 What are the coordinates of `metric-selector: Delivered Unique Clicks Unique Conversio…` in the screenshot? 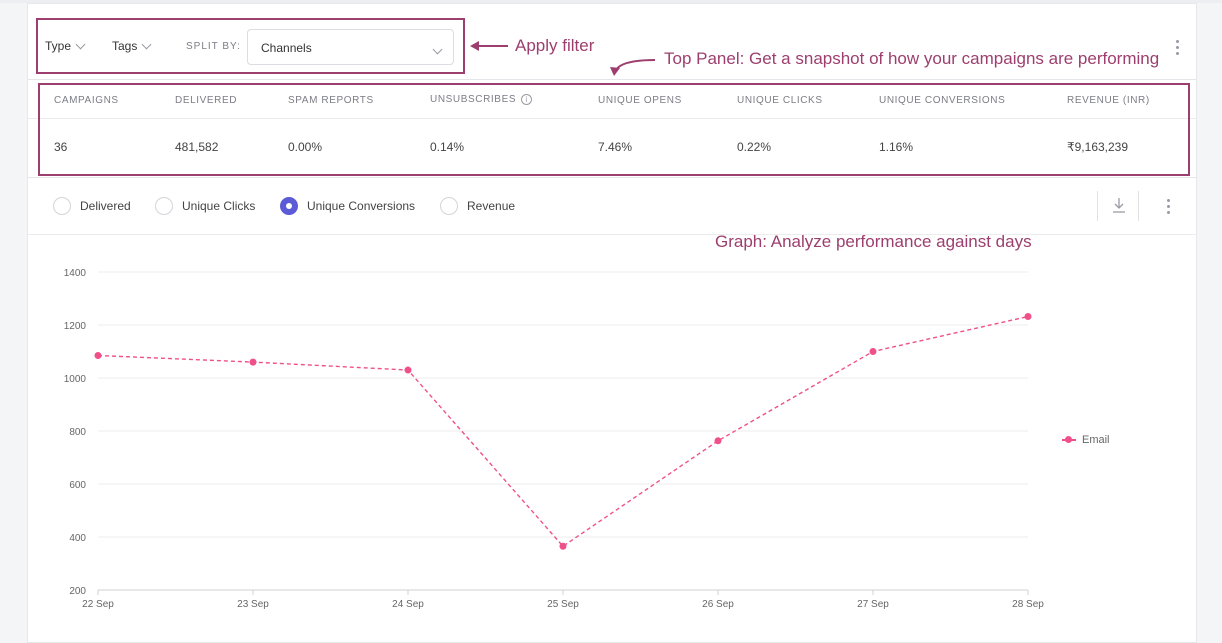 It's located at (612, 206).